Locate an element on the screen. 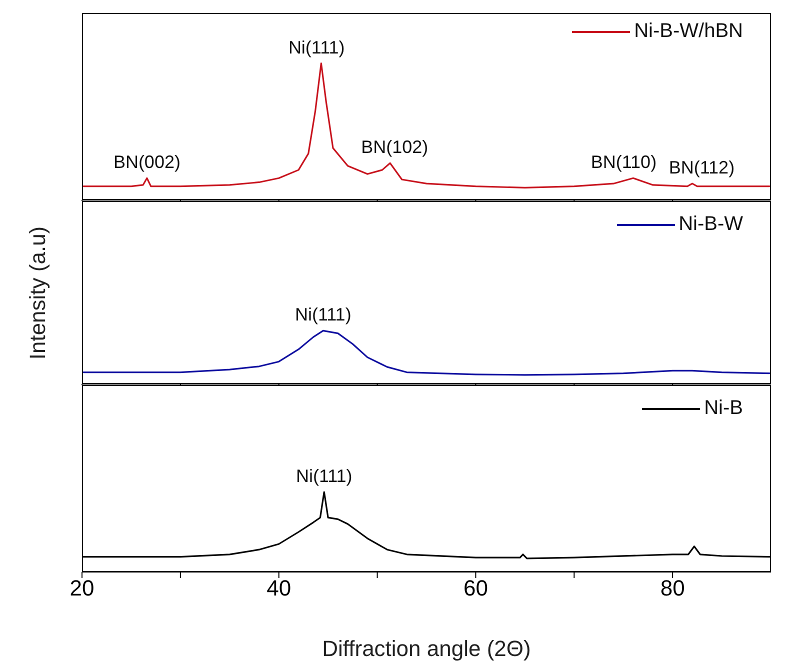 This screenshot has height=671, width=795. annotation: BN(102) is located at coordinates (394, 147).